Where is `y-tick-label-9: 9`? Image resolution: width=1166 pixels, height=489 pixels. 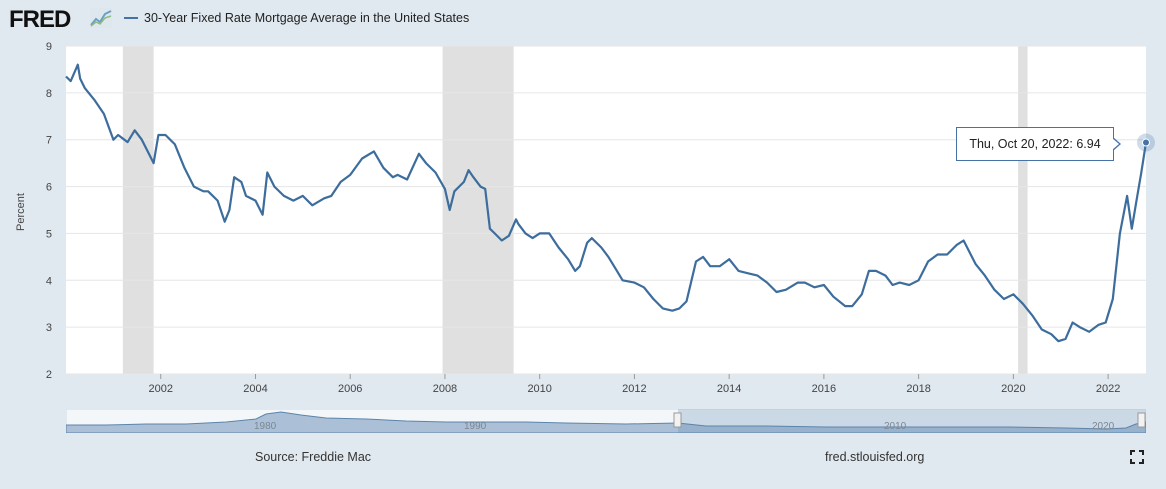
y-tick-label-9: 9 is located at coordinates (49, 47).